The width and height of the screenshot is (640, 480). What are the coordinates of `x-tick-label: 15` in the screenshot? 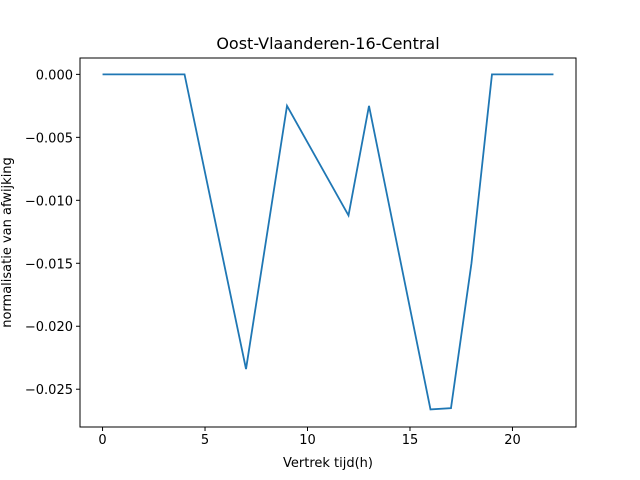 It's located at (410, 440).